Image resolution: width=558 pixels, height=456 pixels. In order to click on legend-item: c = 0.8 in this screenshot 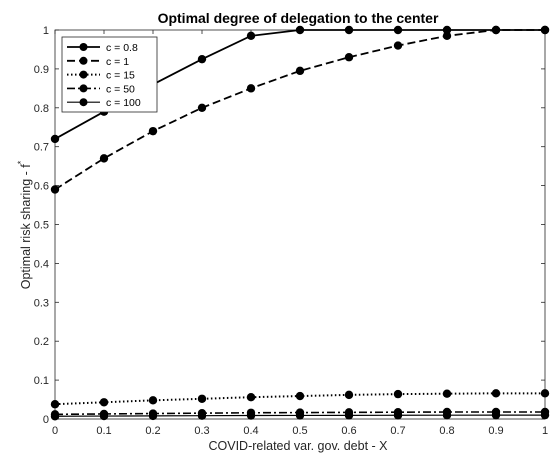, I will do `click(102, 48)`.